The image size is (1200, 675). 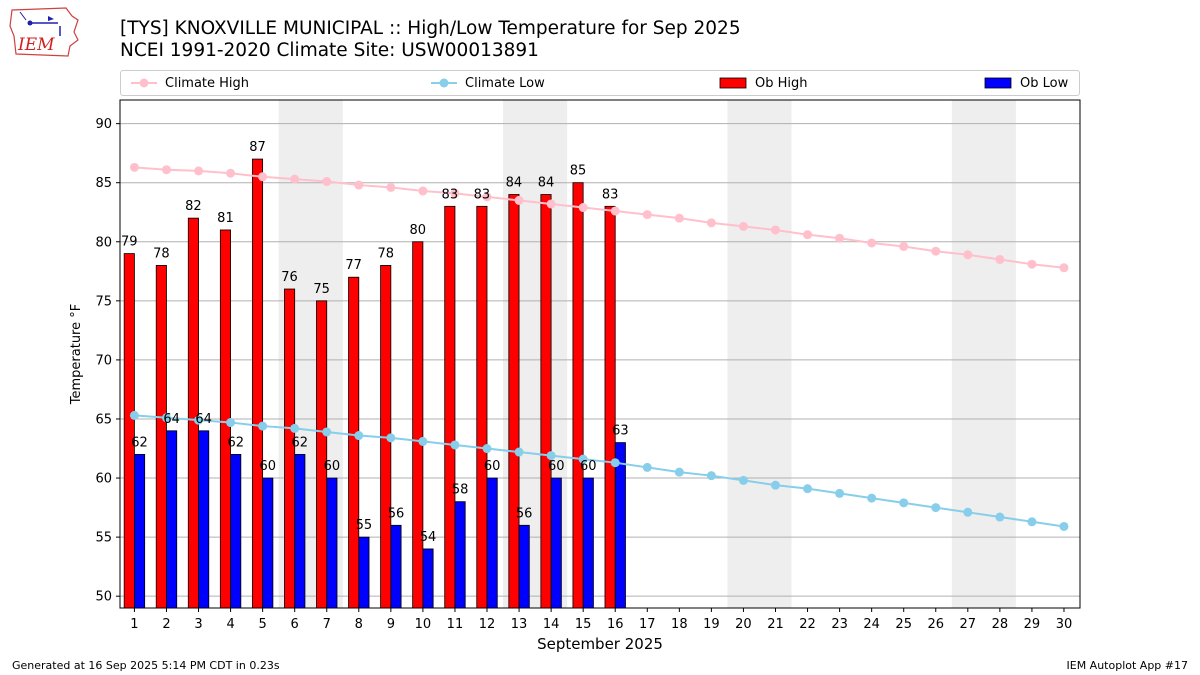 I want to click on x-tick-label: 7, so click(x=327, y=624).